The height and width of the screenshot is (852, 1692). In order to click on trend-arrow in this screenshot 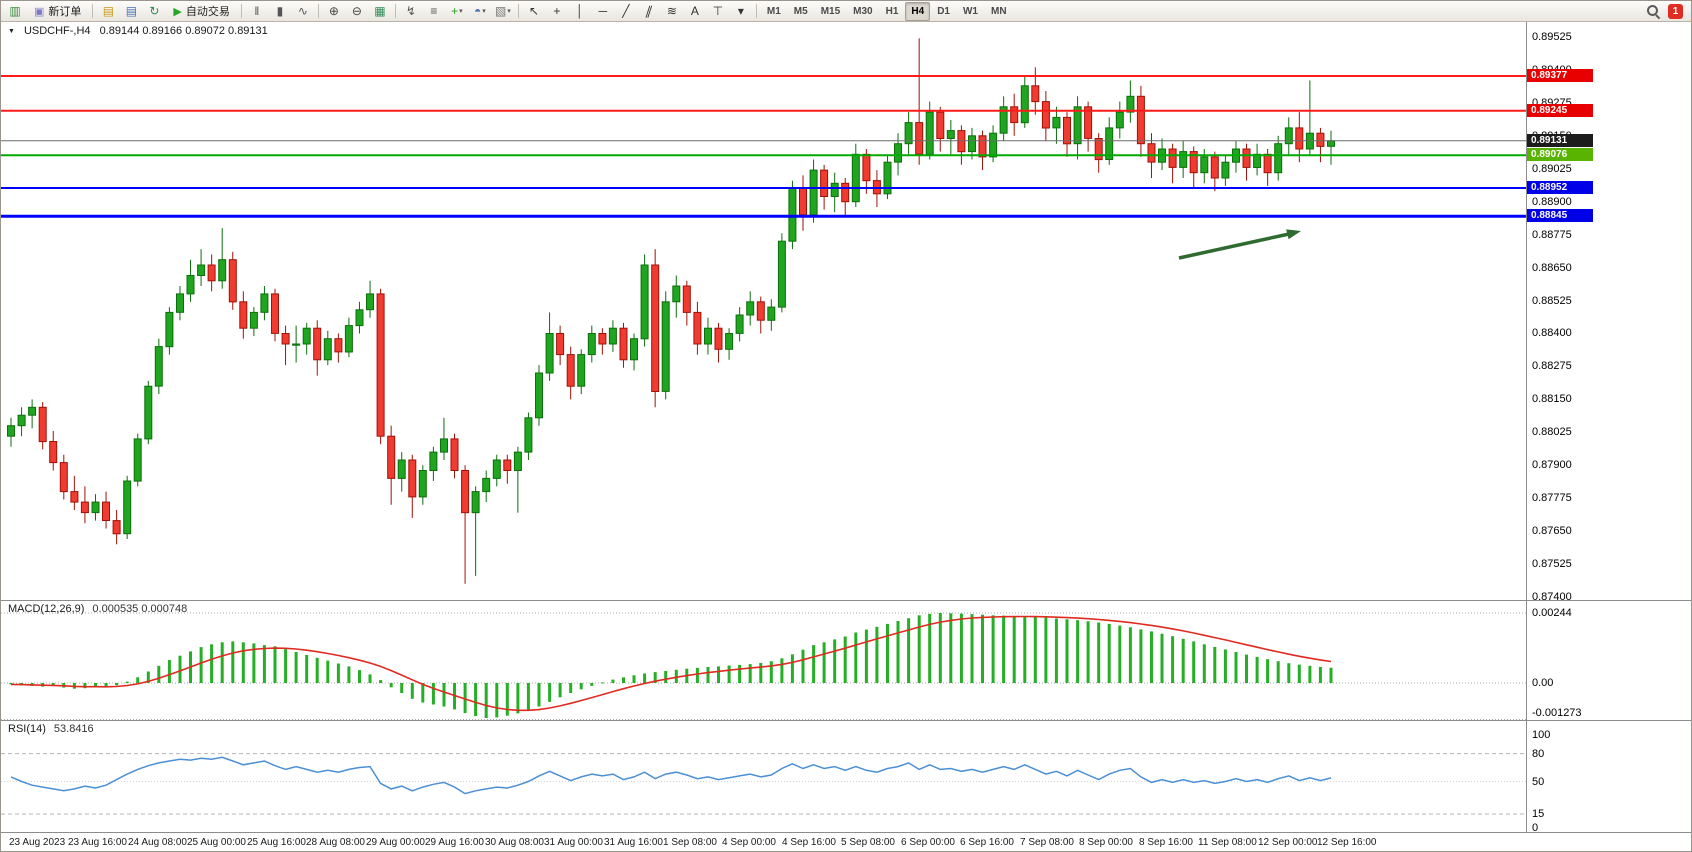, I will do `click(1239, 244)`.